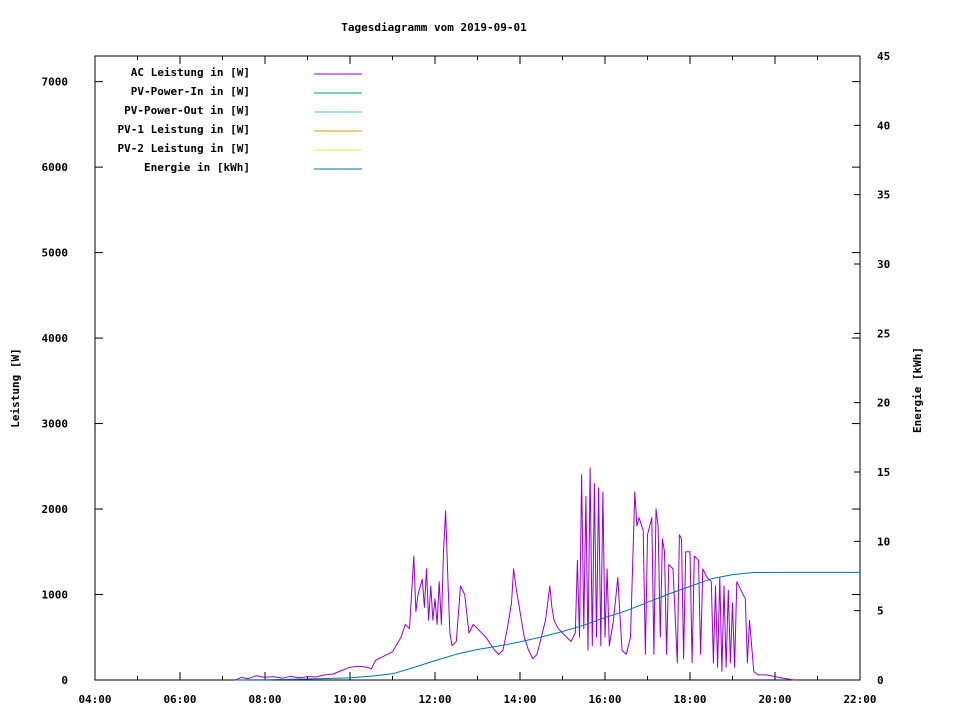 The height and width of the screenshot is (720, 960). What do you see at coordinates (349, 699) in the screenshot?
I see `x-tick-label: 10:00` at bounding box center [349, 699].